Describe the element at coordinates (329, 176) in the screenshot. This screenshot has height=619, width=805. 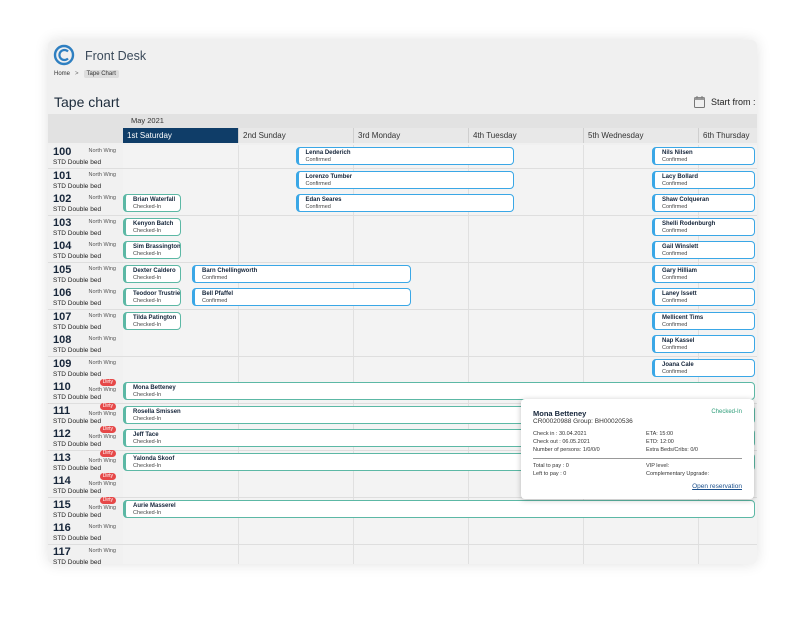
I see `booking-guest-name: Lorenzo Tumber` at that location.